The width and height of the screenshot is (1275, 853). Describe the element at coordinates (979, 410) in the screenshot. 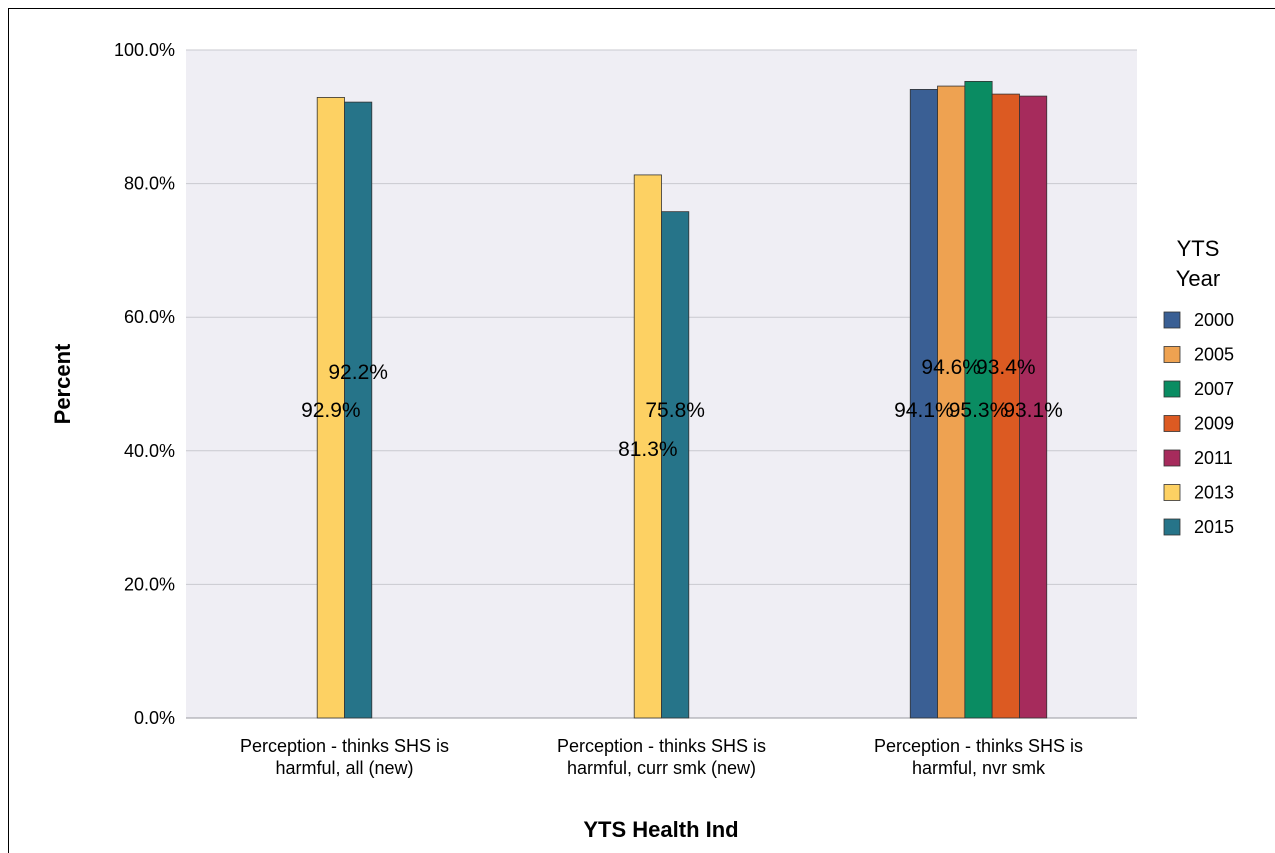

I see `data-label: 95.3%` at that location.